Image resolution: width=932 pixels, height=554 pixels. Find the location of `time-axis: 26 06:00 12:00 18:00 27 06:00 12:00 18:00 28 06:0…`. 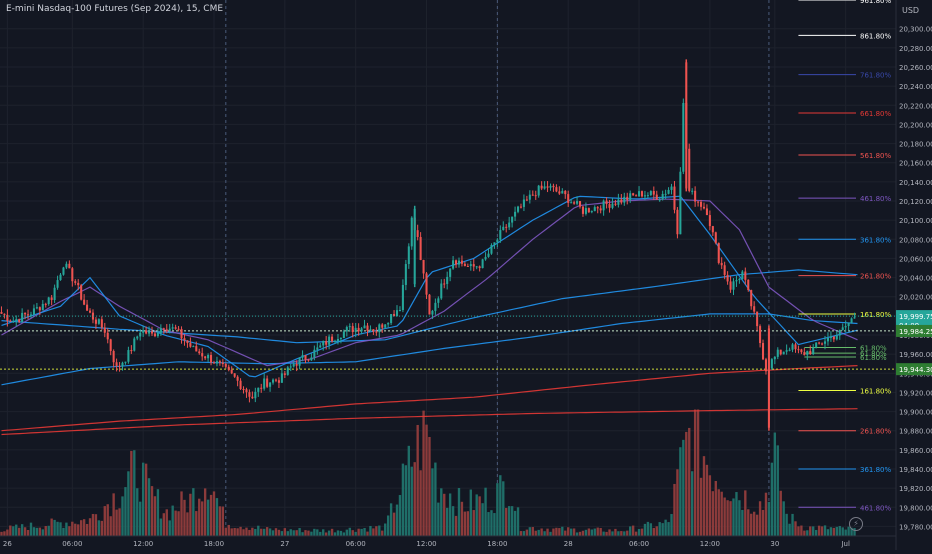

time-axis: 26 06:00 12:00 18:00 27 06:00 12:00 18:00 28 06:0… is located at coordinates (448, 541).